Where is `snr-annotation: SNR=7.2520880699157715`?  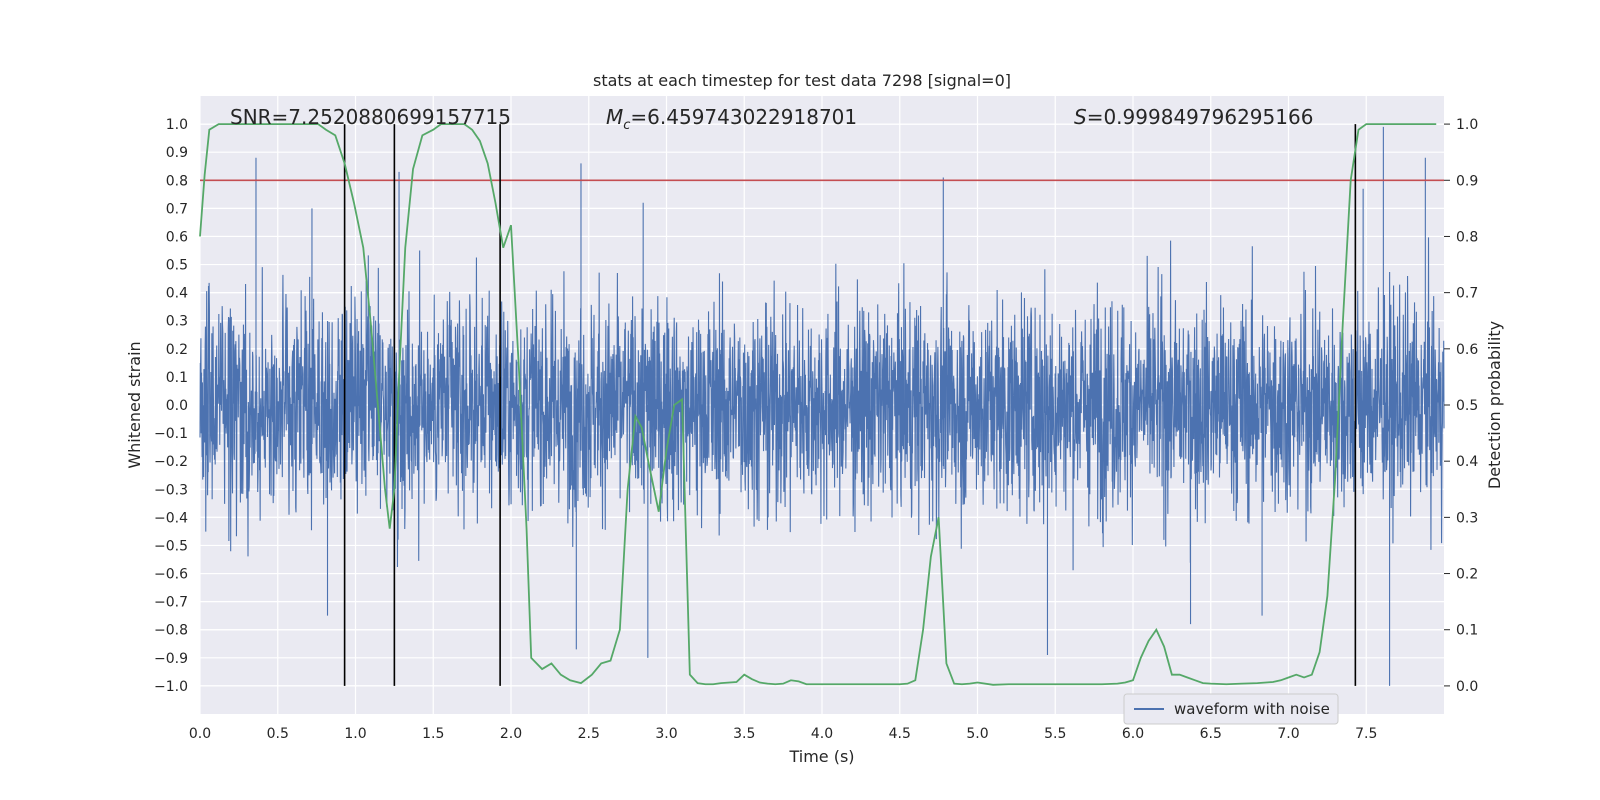 snr-annotation: SNR=7.2520880699157715 is located at coordinates (370, 117).